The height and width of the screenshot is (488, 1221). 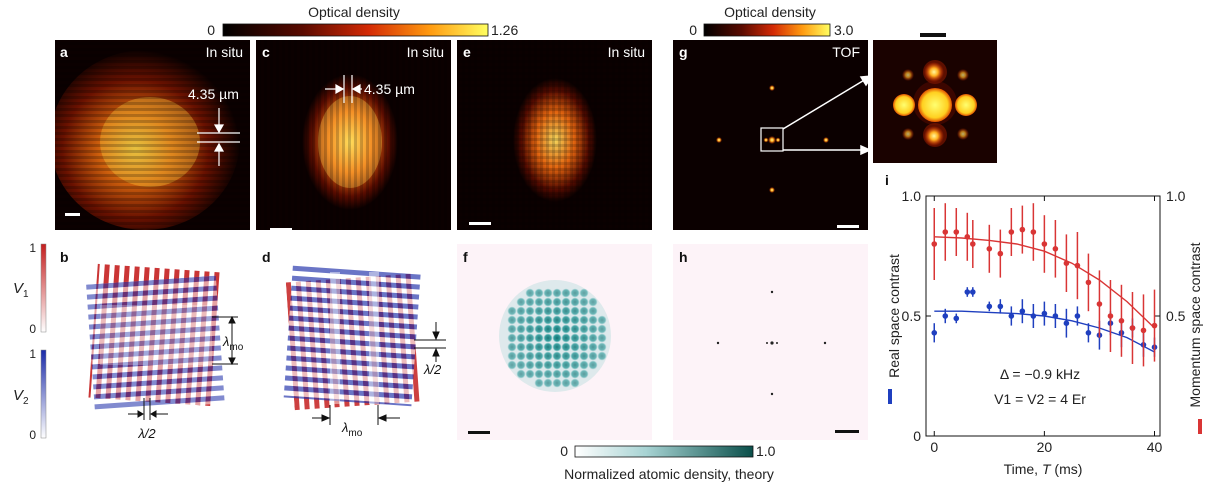 I want to click on panel-i-letter: i, so click(x=887, y=180).